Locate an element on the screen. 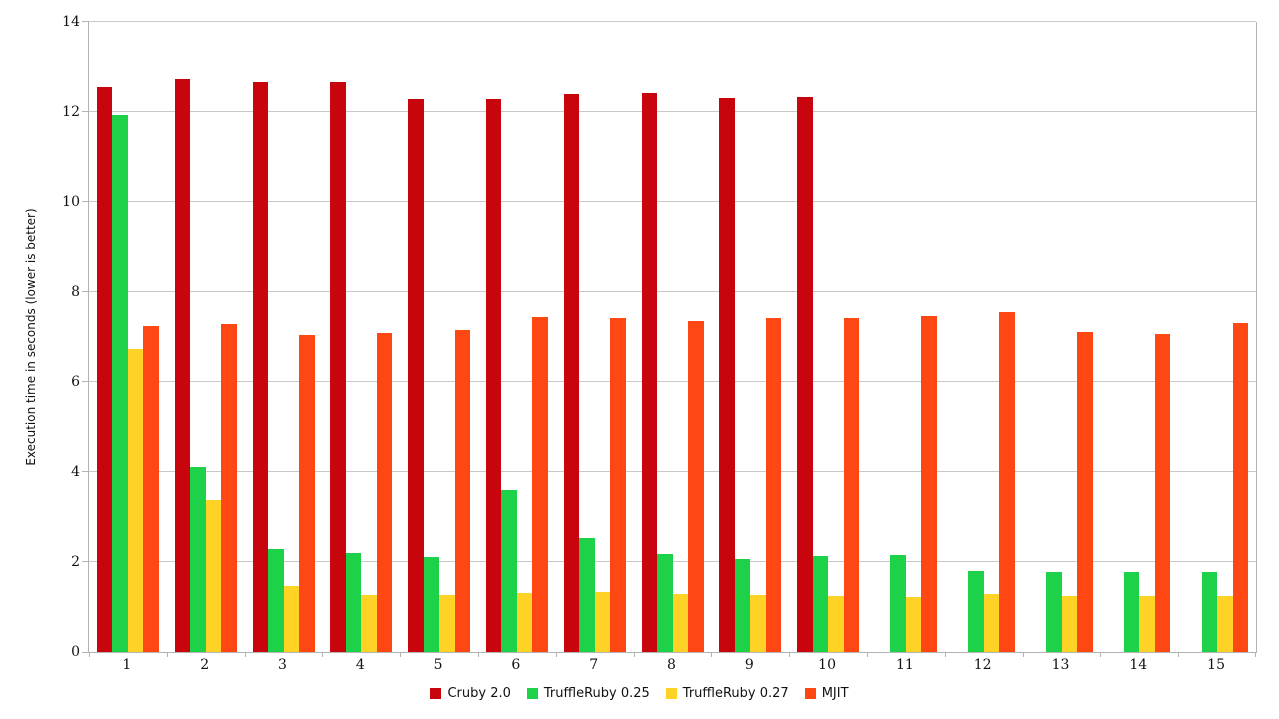 Image resolution: width=1279 pixels, height=719 pixels. y-tick-label: 10 is located at coordinates (71, 202).